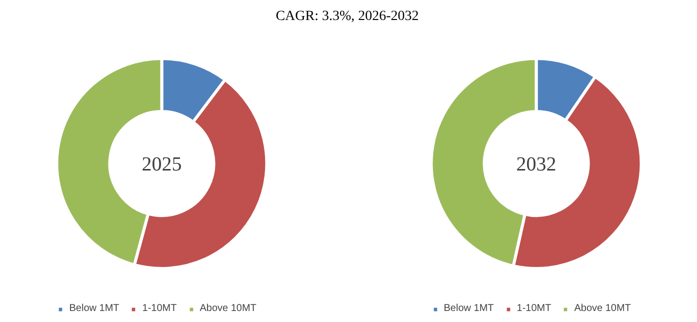 Image resolution: width=697 pixels, height=322 pixels. I want to click on text: 2032, so click(536, 165).